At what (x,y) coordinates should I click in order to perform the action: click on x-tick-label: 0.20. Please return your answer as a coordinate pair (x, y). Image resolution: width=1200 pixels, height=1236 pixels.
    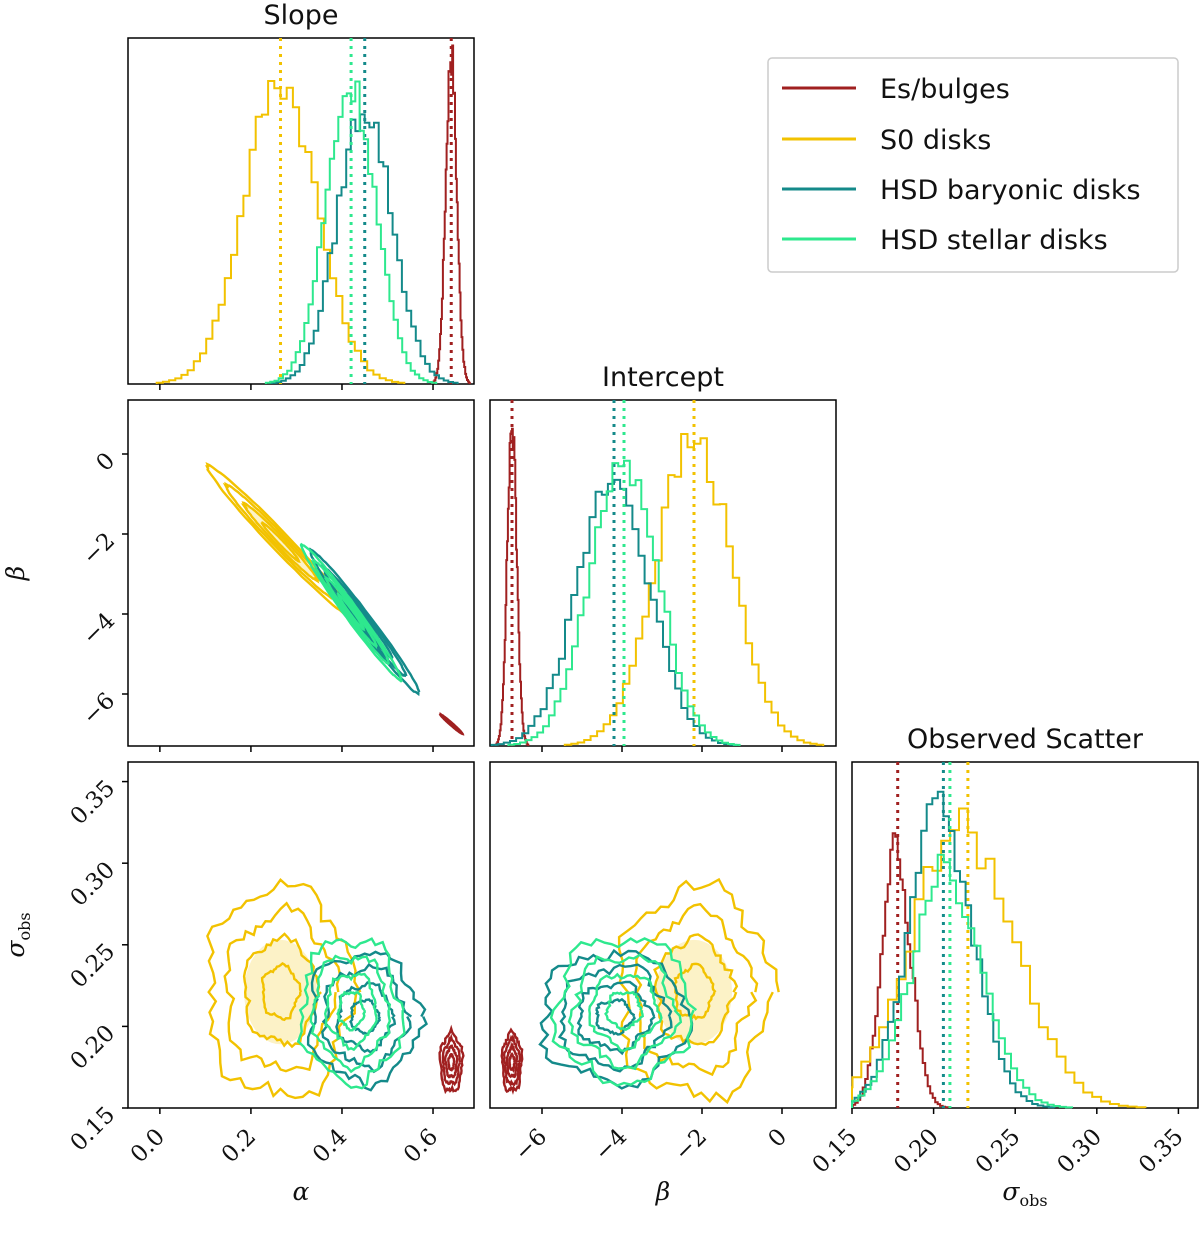
    Looking at the image, I should click on (916, 1151).